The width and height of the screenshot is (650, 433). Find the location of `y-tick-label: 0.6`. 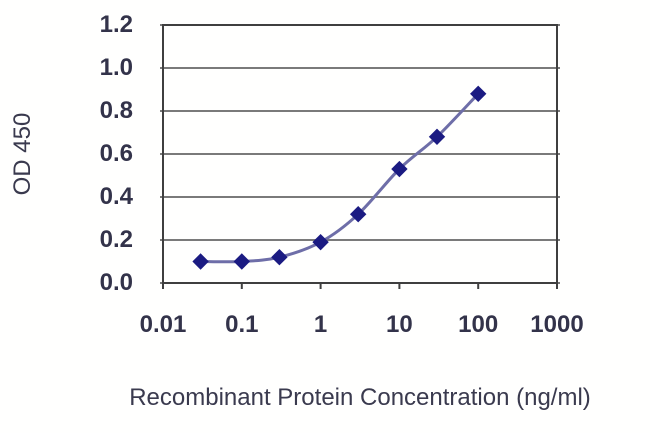

y-tick-label: 0.6 is located at coordinates (116, 153).